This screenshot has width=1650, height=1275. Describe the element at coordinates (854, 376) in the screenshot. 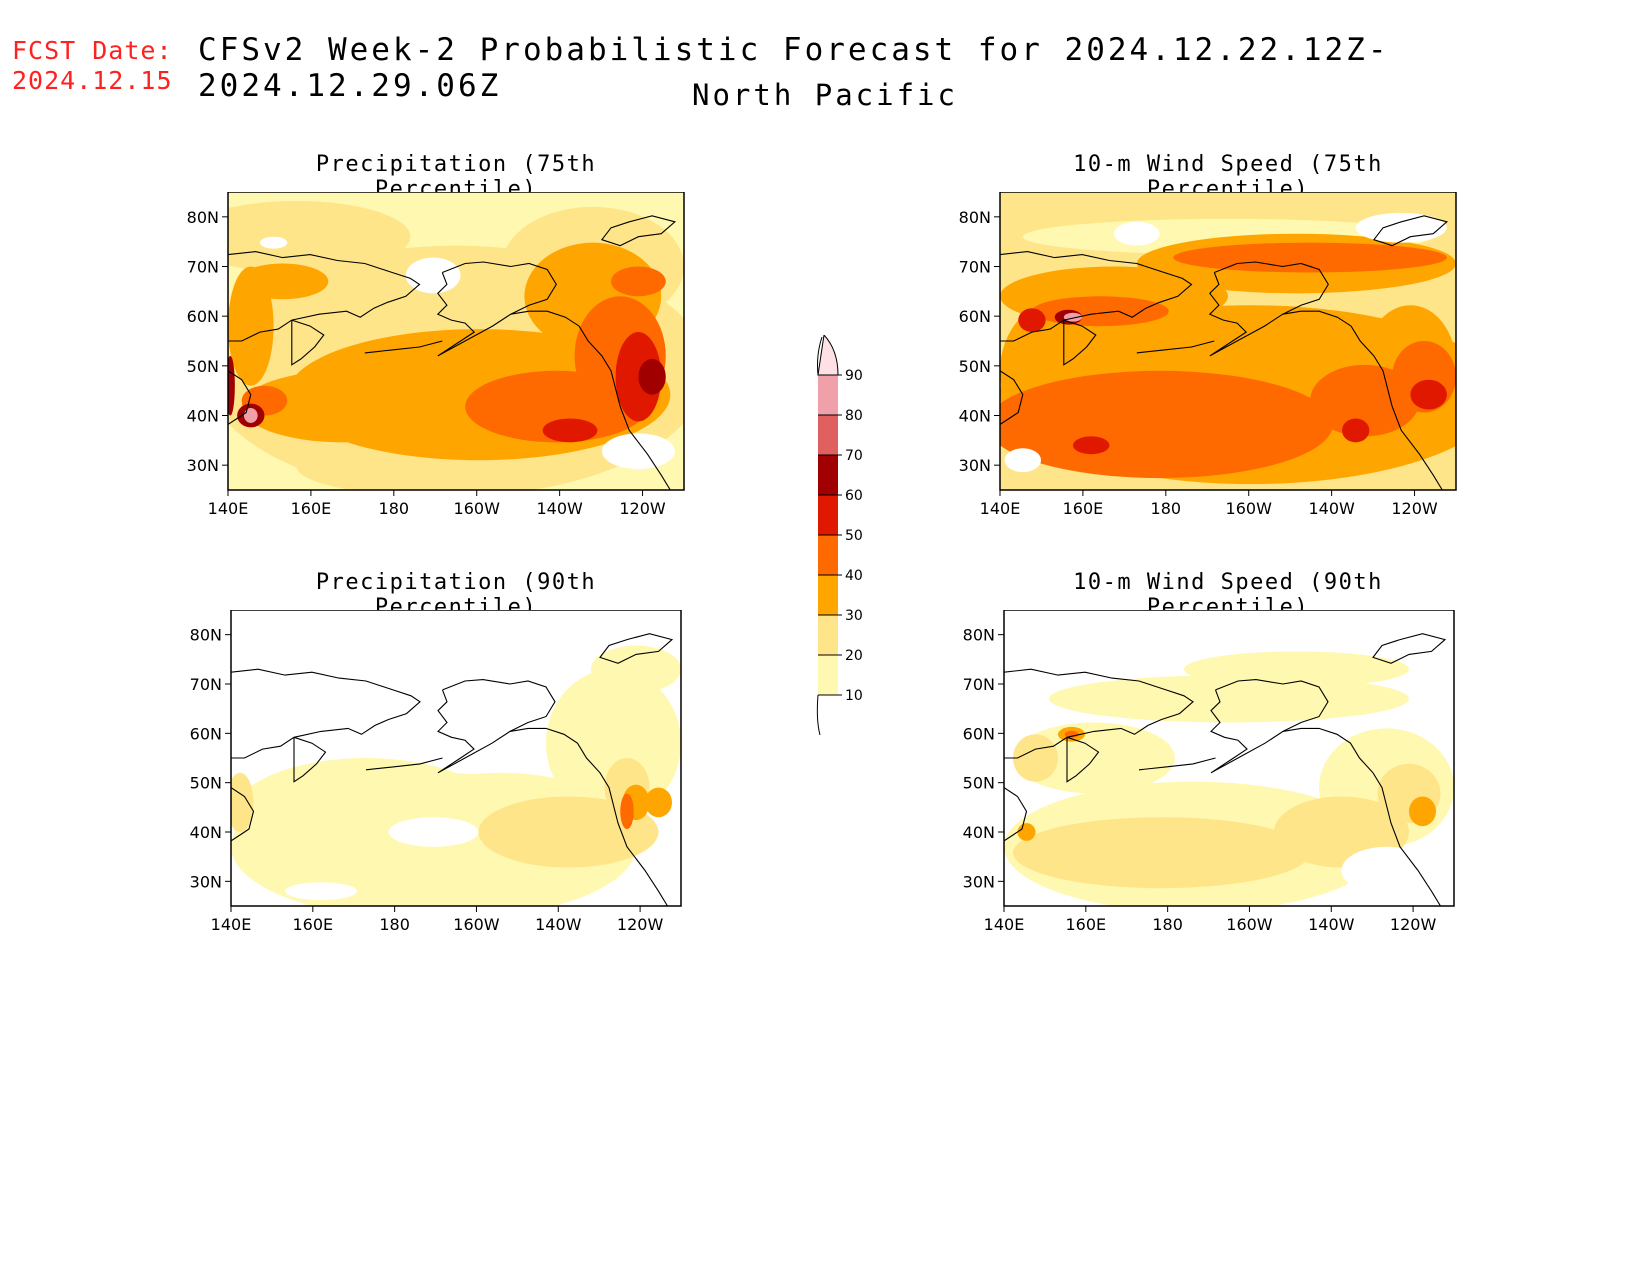

I see `colorbar-label: 90` at that location.